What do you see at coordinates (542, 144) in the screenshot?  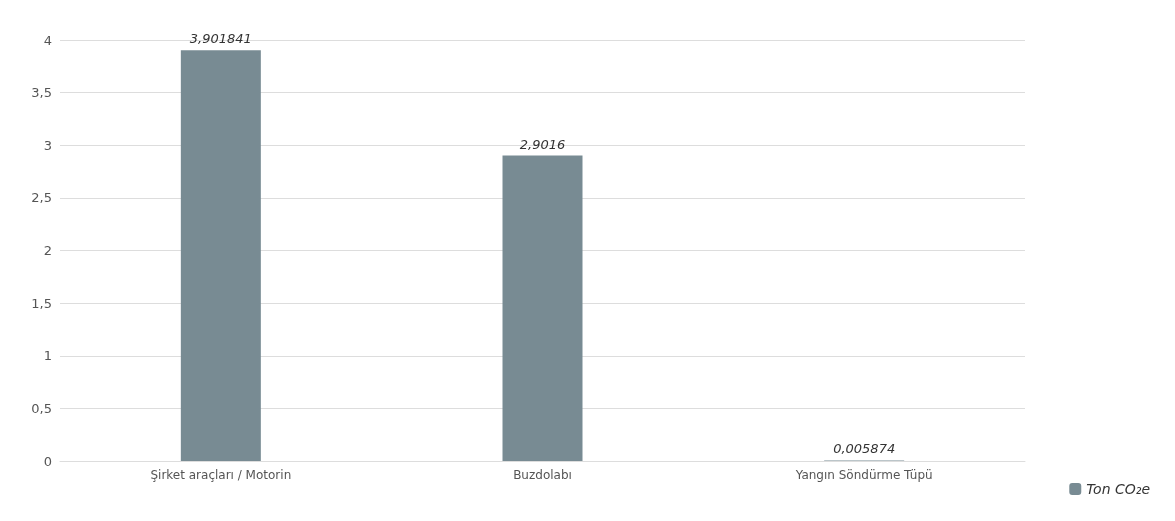 I see `data-label: 2,9016` at bounding box center [542, 144].